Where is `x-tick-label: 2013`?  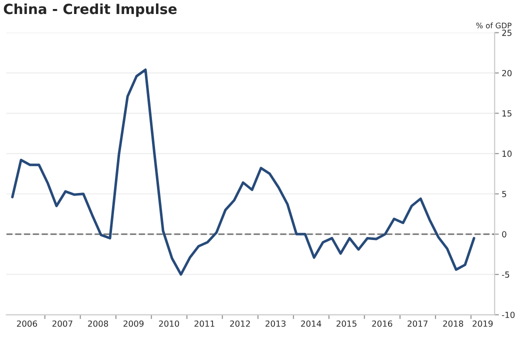 x-tick-label: 2013 is located at coordinates (276, 323).